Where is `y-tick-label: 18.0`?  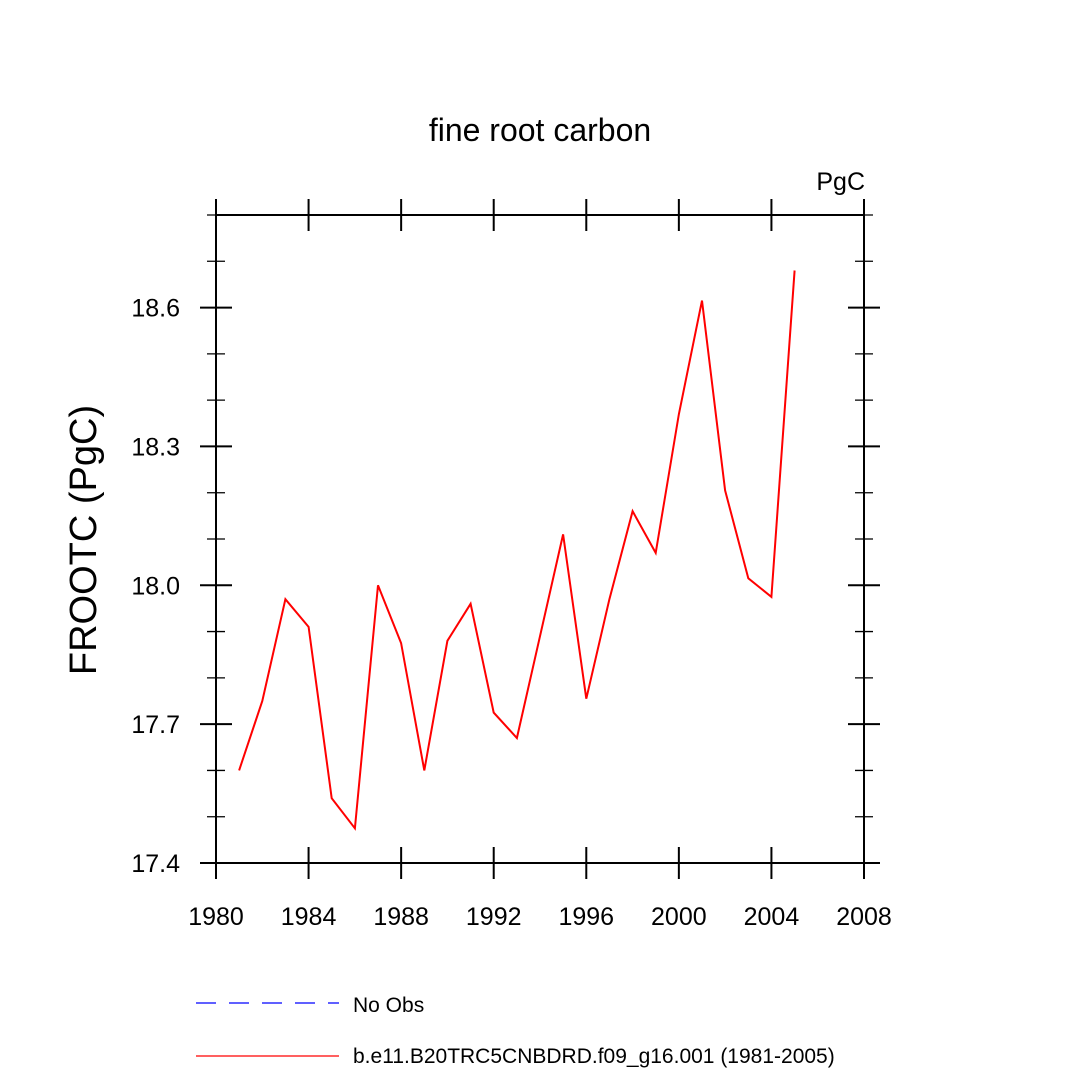
y-tick-label: 18.0 is located at coordinates (155, 586).